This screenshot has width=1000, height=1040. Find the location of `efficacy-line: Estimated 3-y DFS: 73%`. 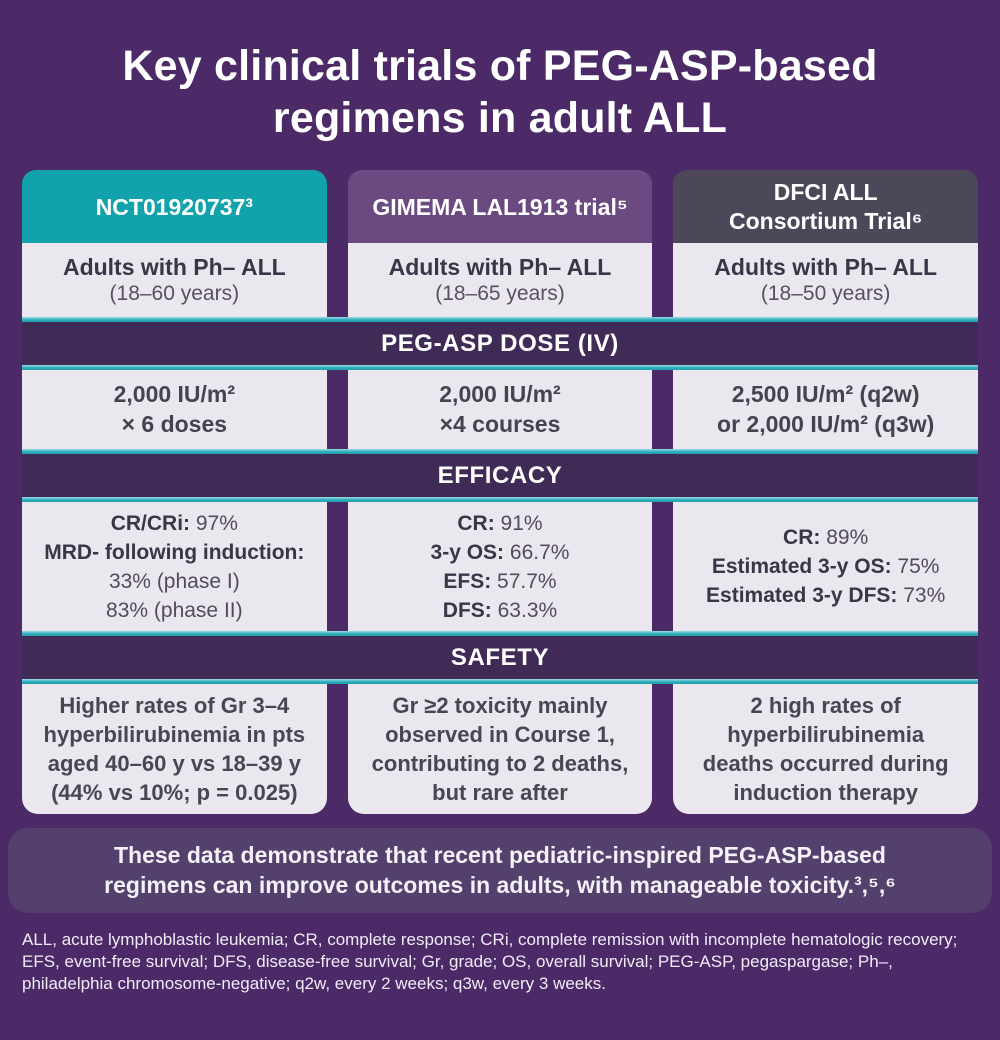

efficacy-line: Estimated 3-y DFS: 73% is located at coordinates (826, 596).